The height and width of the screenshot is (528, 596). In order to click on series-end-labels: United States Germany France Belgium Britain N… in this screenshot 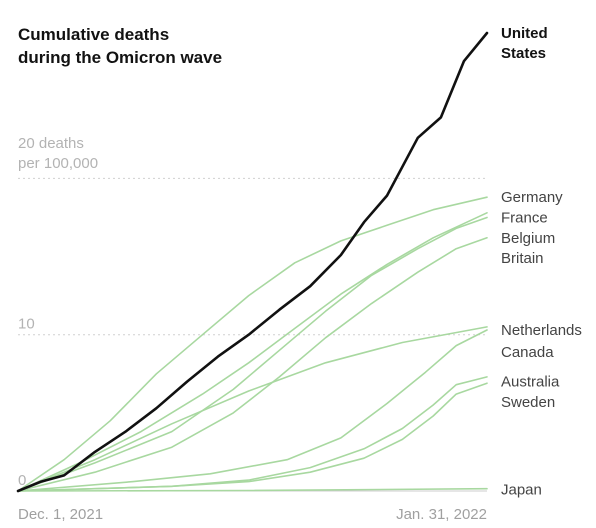, I will do `click(541, 261)`.